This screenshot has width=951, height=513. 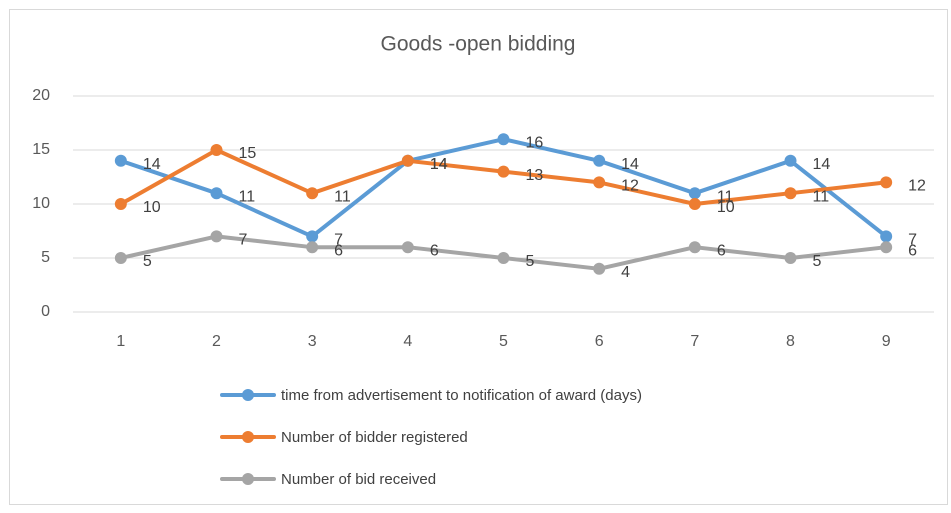 I want to click on legend-label: Number of bid received, so click(x=358, y=479).